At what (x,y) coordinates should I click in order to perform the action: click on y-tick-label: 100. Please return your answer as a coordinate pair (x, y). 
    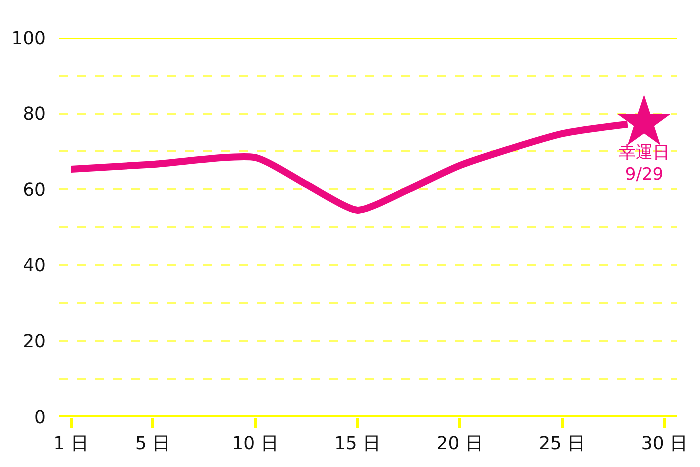
    Looking at the image, I should click on (29, 39).